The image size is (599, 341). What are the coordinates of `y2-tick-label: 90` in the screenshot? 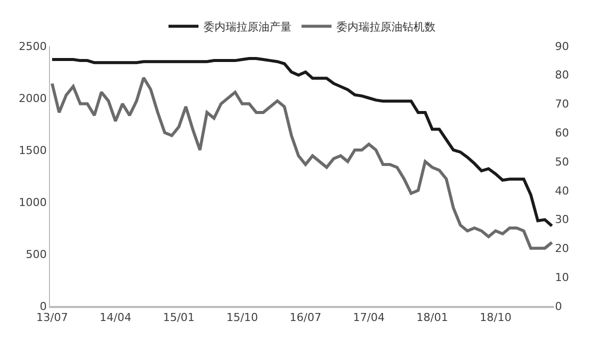 It's located at (562, 46).